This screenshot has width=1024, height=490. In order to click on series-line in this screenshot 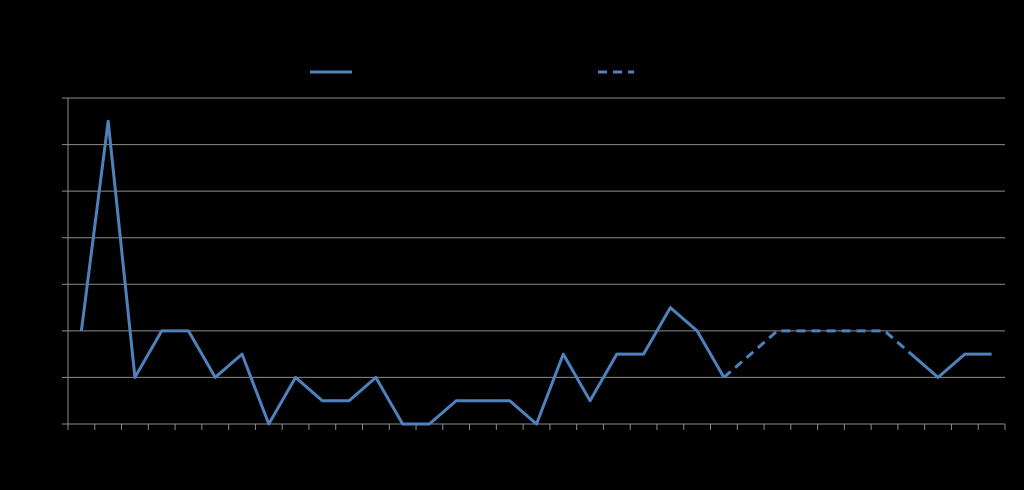, I will do `click(817, 354)`.